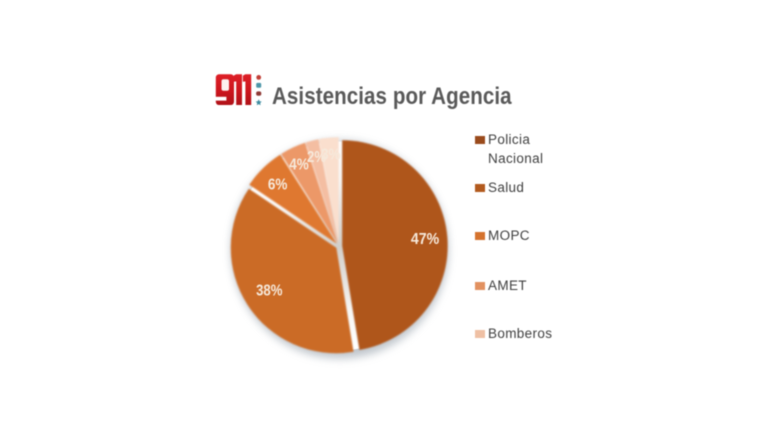 Image resolution: width=768 pixels, height=432 pixels. Describe the element at coordinates (331, 155) in the screenshot. I see `svg-text: 3%` at that location.